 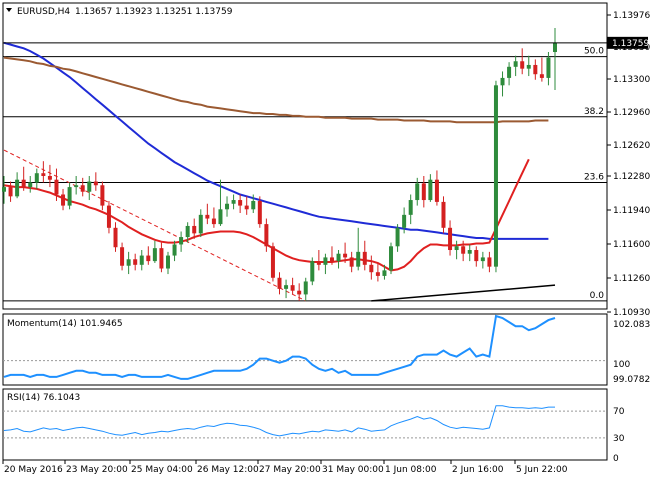 I want to click on momentum-panel-frame, so click(x=305, y=349).